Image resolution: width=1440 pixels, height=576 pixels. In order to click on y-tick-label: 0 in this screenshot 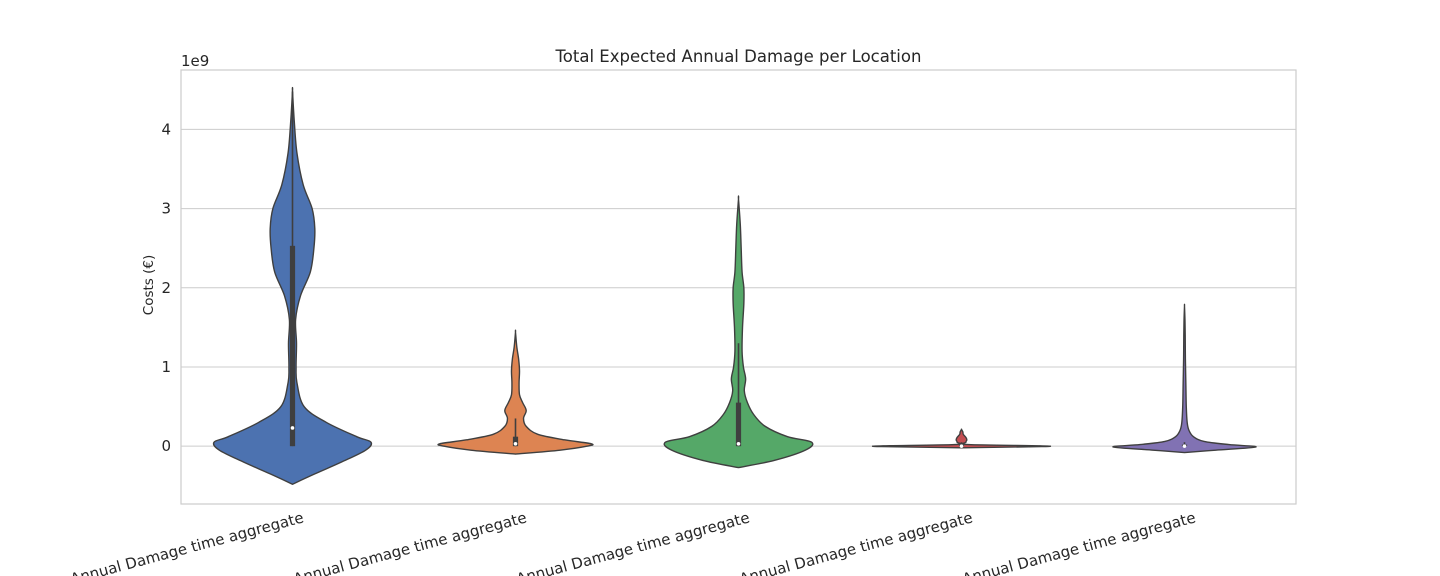, I will do `click(166, 446)`.